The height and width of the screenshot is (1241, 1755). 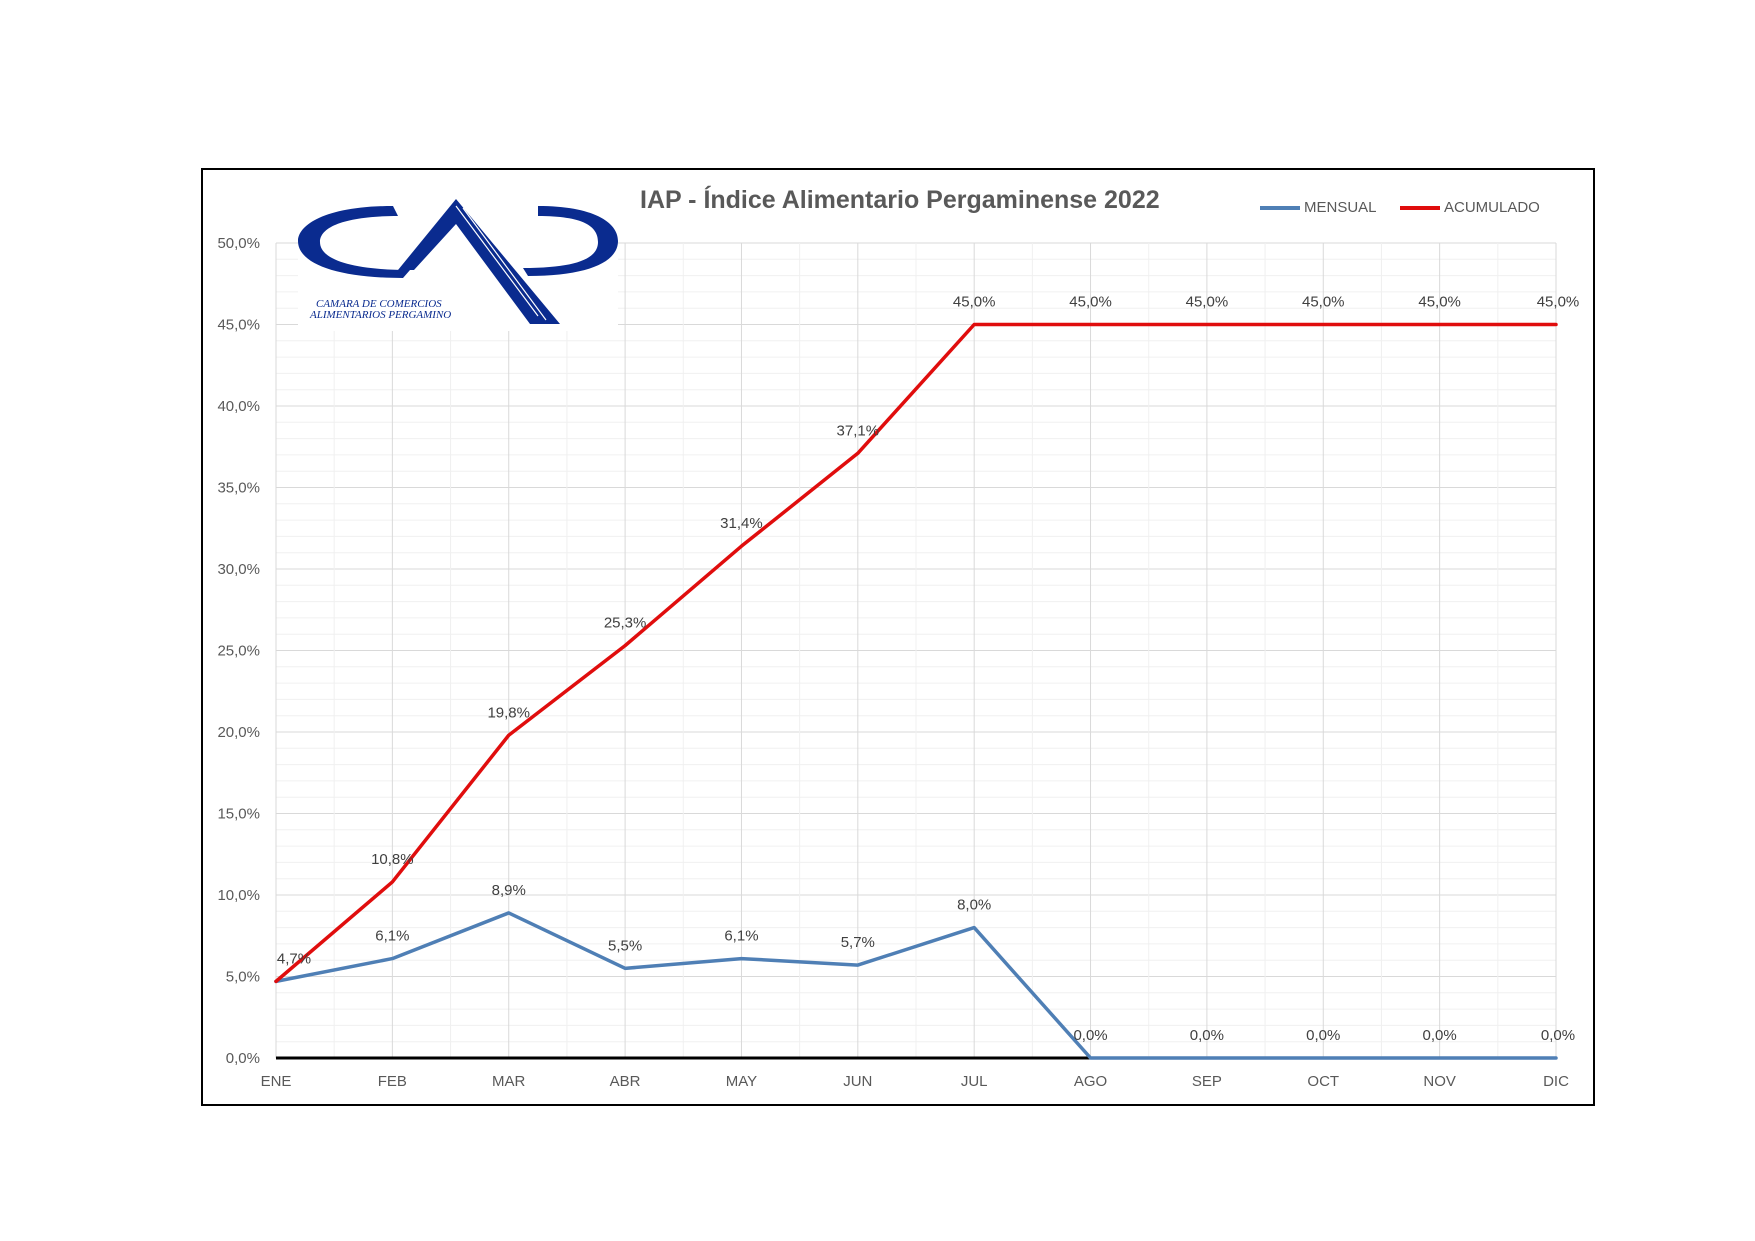 What do you see at coordinates (238, 406) in the screenshot?
I see `y-tick-label: 40,0%` at bounding box center [238, 406].